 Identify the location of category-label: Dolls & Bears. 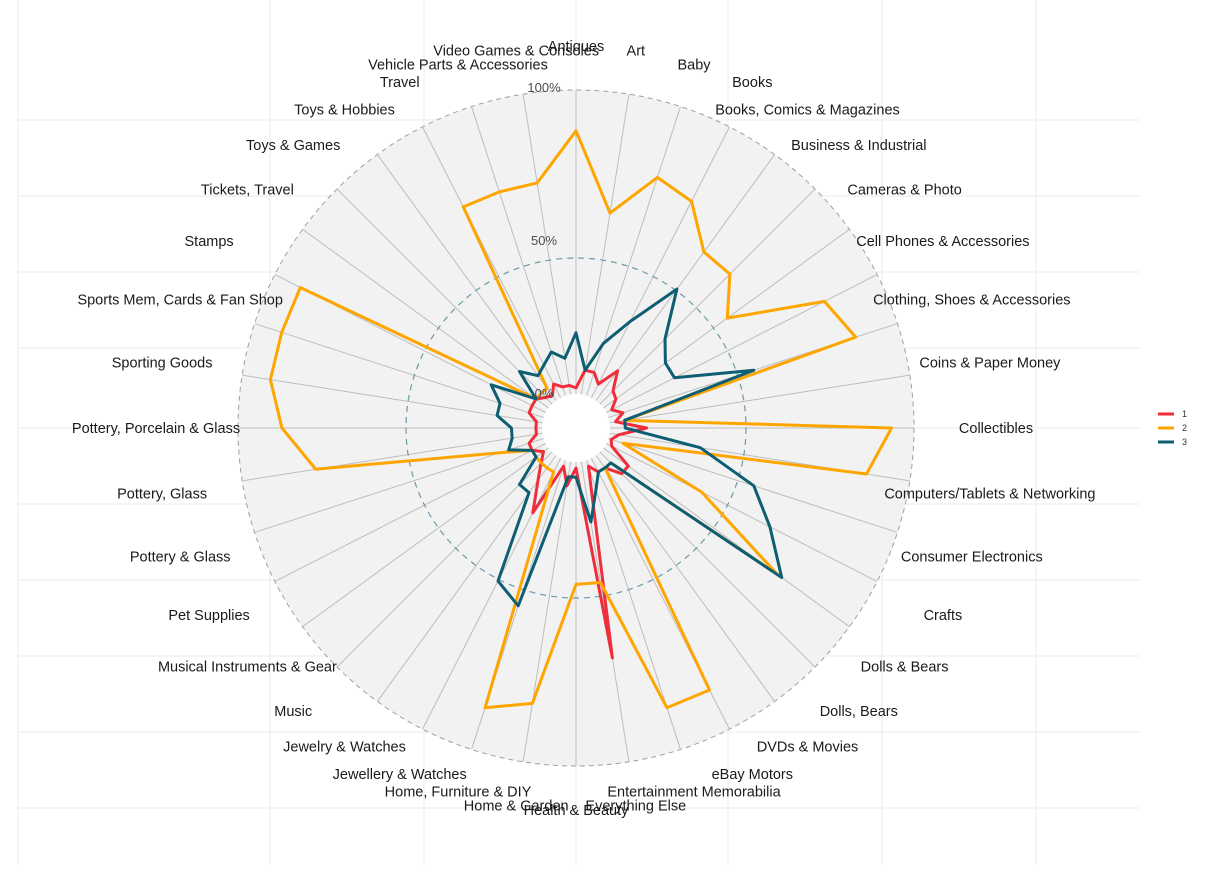
(905, 668).